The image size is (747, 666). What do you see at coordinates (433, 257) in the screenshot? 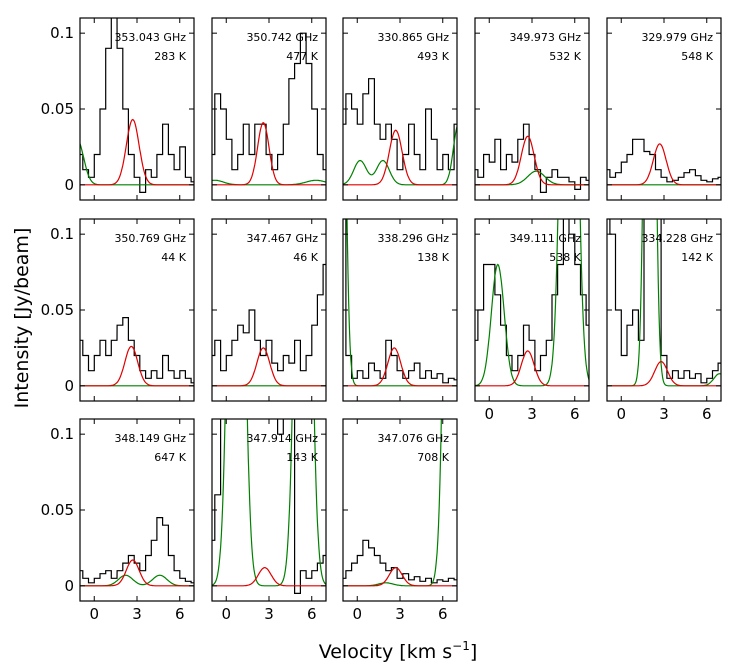
I see `panel-temperature-label: 138 K` at bounding box center [433, 257].